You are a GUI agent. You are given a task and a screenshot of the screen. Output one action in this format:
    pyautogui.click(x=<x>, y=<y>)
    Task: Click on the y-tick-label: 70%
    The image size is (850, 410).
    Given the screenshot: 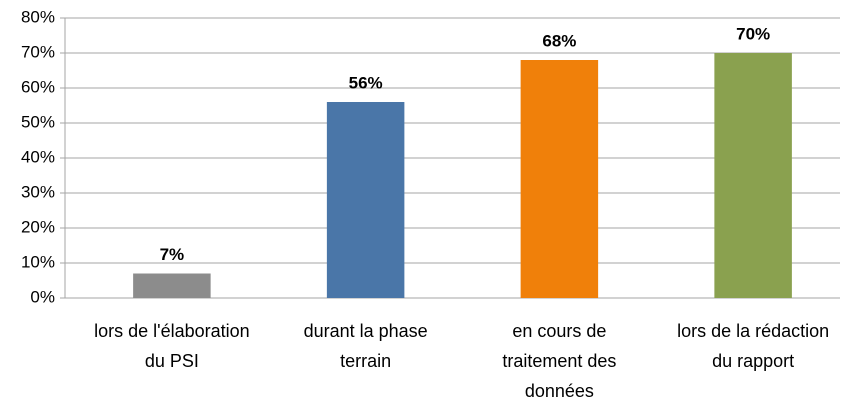 What is the action you would take?
    pyautogui.click(x=38, y=51)
    